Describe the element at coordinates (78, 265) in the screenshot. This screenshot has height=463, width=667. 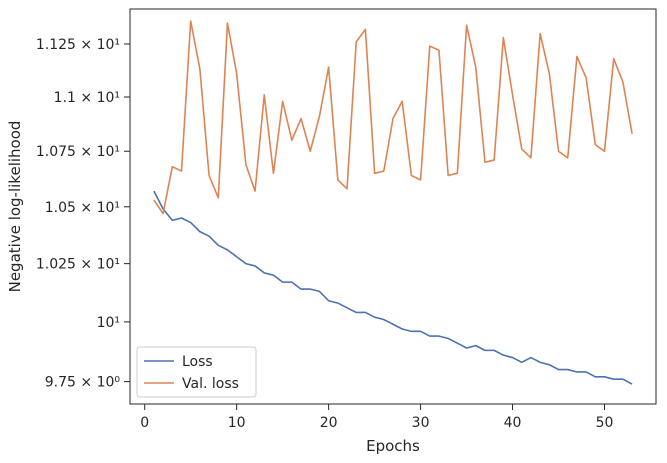
I see `y-tick-label: 1.025 × 10¹` at that location.